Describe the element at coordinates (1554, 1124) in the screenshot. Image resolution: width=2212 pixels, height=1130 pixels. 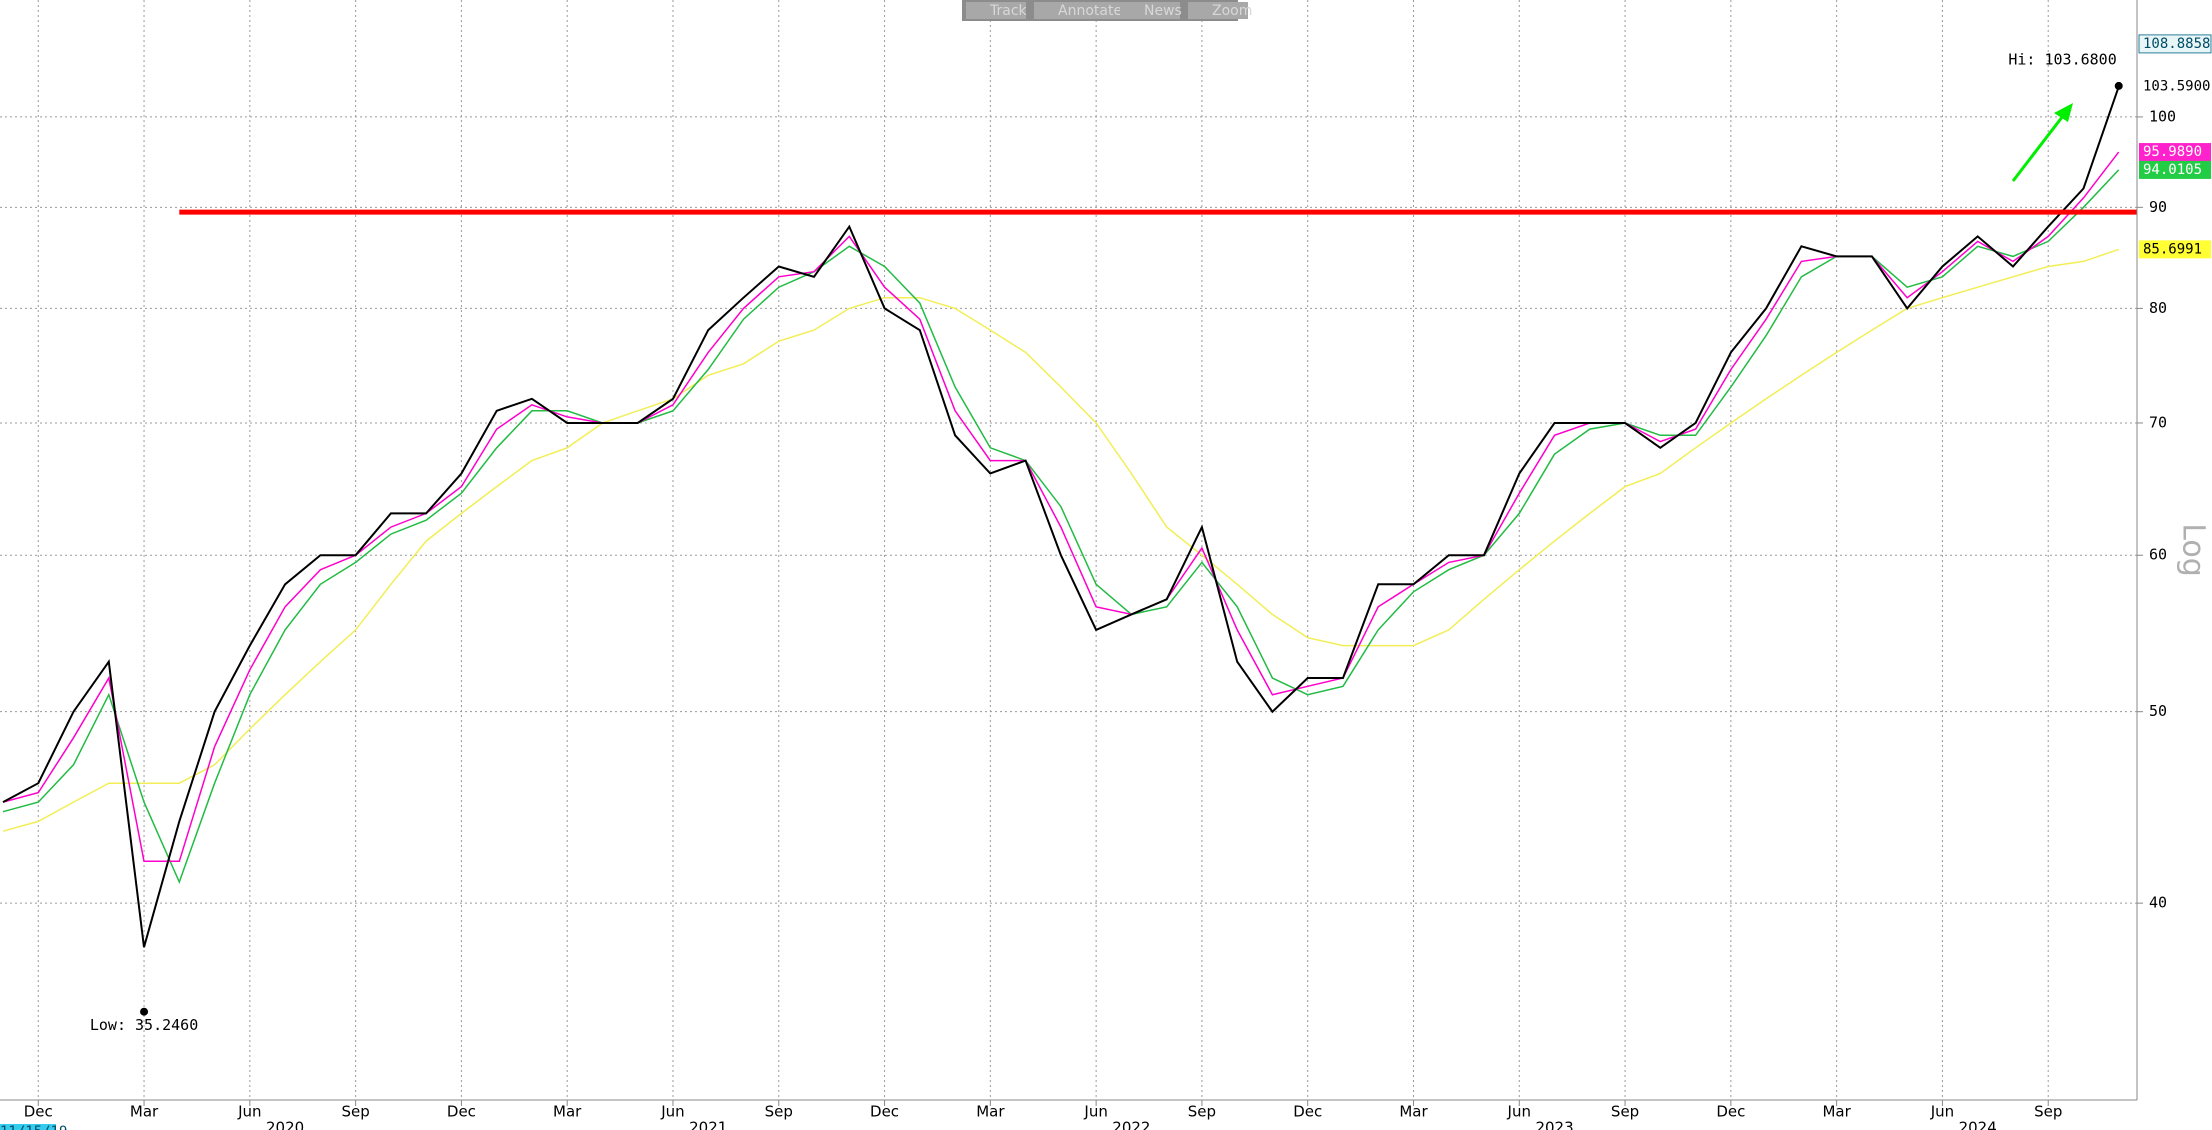
I see `year-label: 2023` at that location.